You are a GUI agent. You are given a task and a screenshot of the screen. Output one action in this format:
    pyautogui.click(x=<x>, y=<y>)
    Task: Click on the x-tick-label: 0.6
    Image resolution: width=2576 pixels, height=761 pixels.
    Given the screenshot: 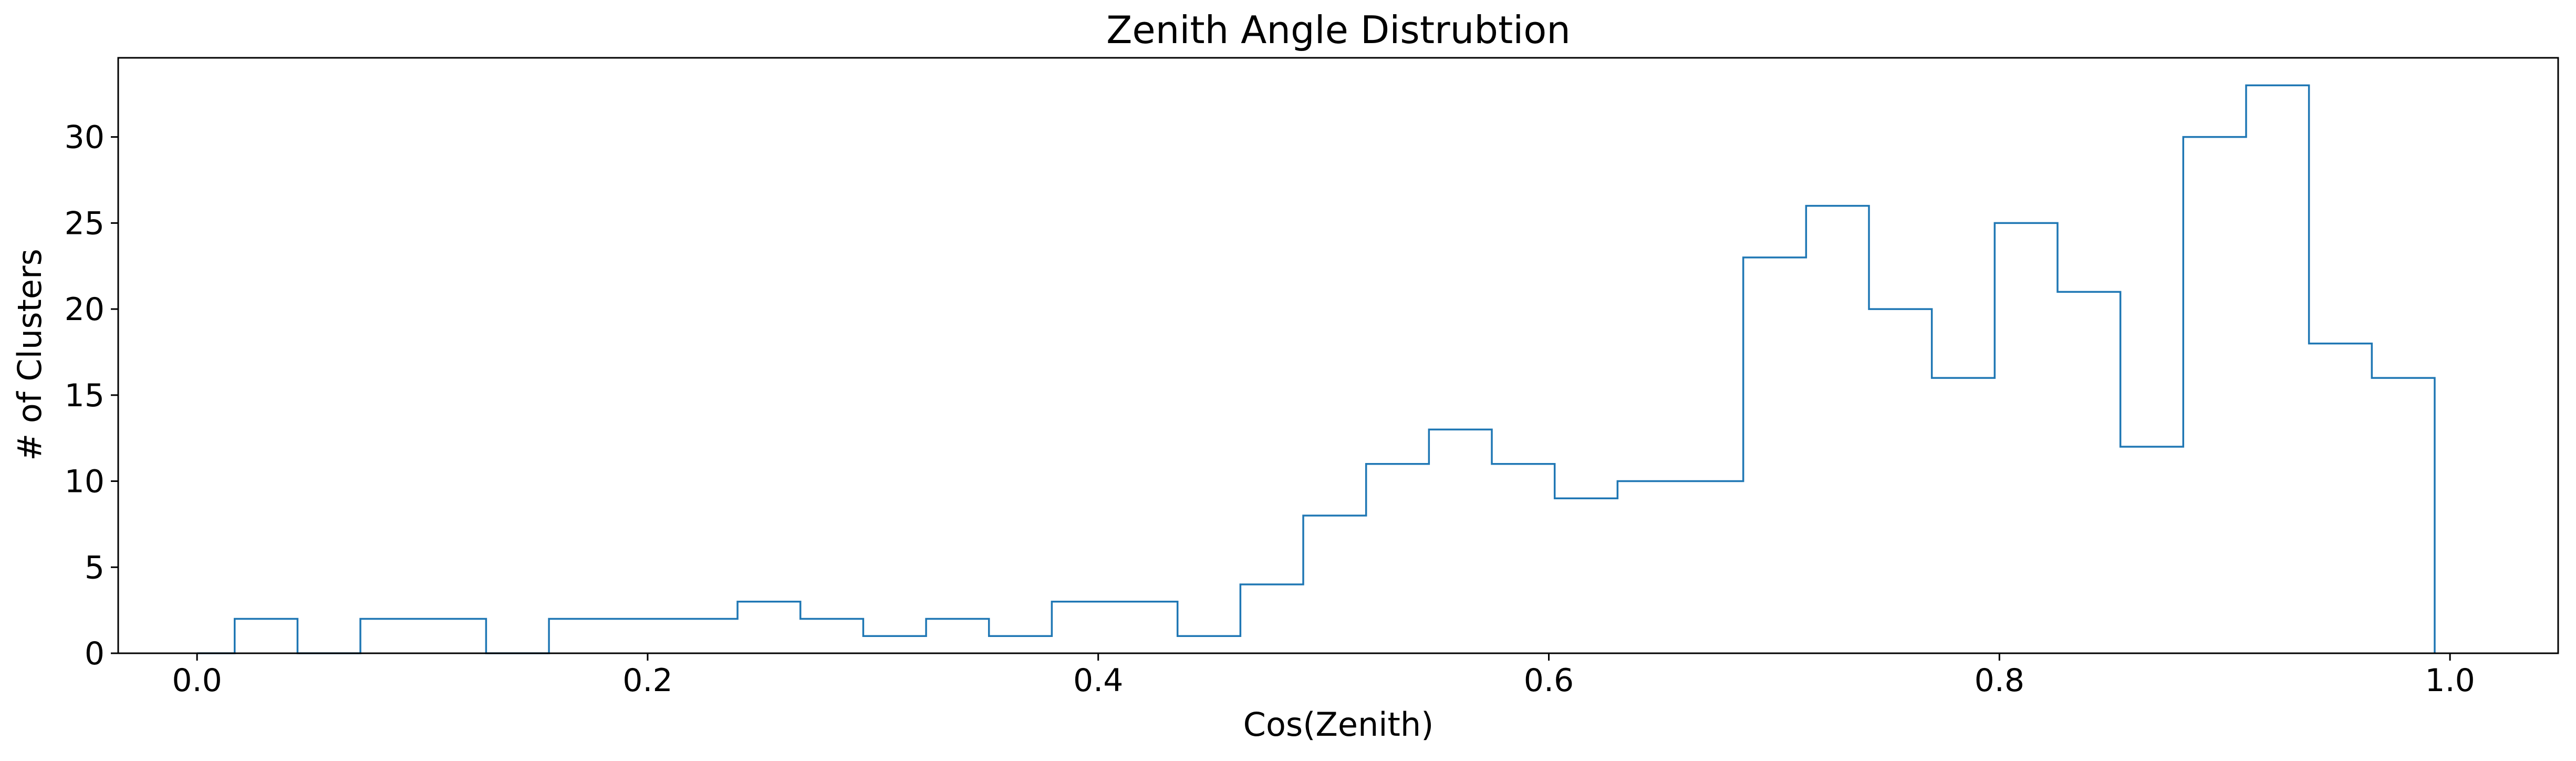 What is the action you would take?
    pyautogui.click(x=1549, y=680)
    